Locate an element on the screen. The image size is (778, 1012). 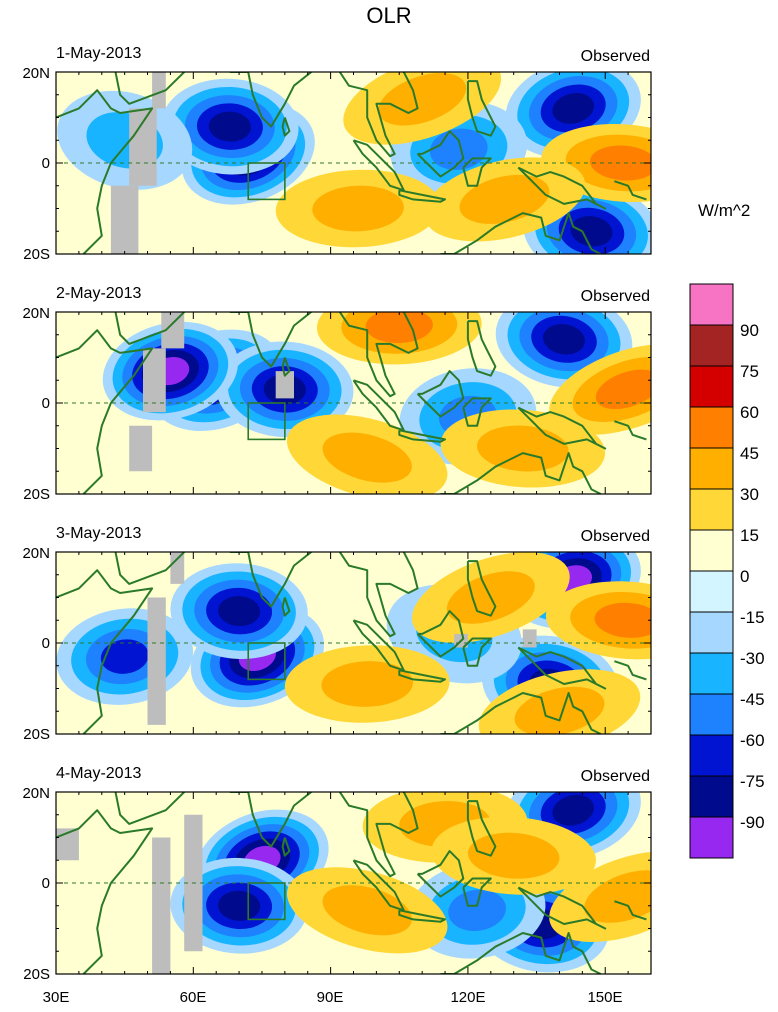
colorbar is located at coordinates (711, 571).